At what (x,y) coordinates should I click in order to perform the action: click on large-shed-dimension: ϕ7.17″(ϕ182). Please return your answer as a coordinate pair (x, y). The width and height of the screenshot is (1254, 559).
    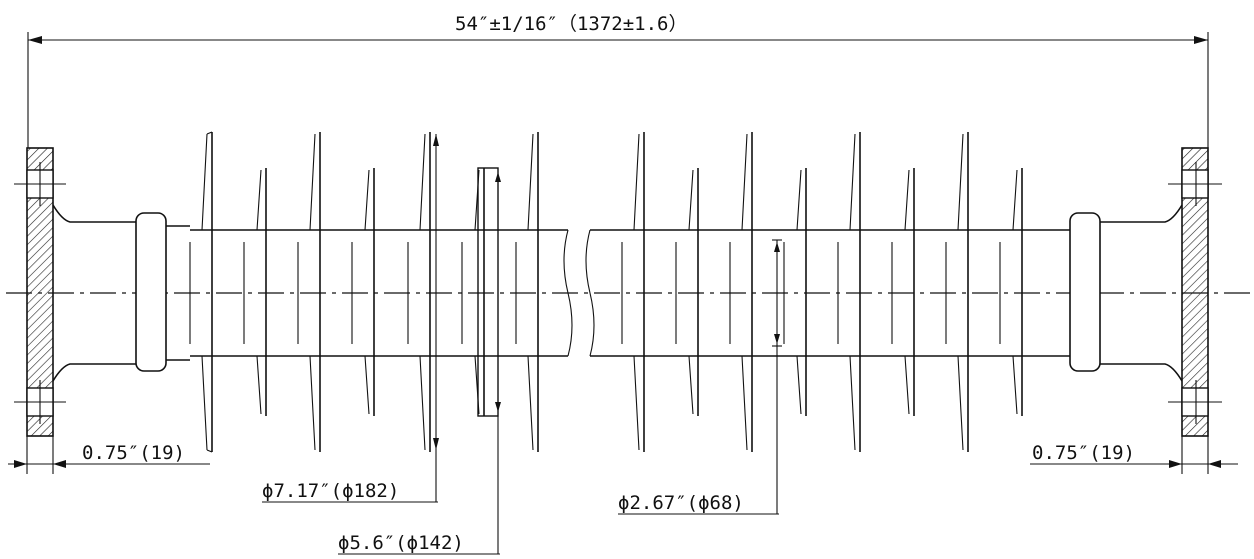
    Looking at the image, I should click on (350, 318).